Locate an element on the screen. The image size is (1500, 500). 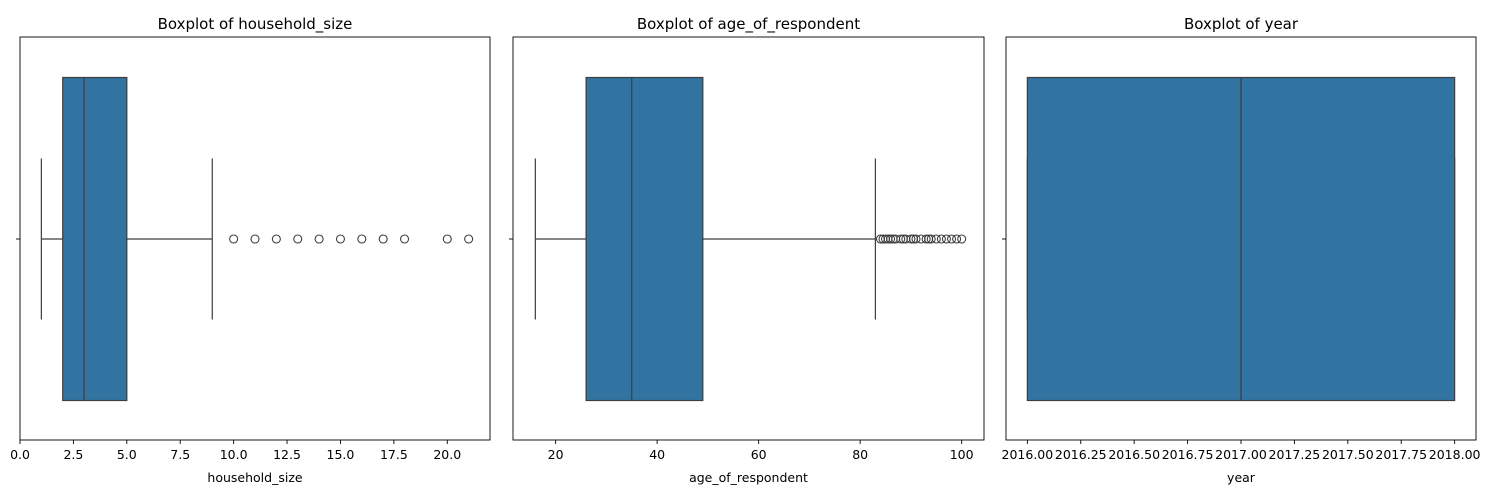
panel-title: Boxplot of year is located at coordinates (1241, 24).